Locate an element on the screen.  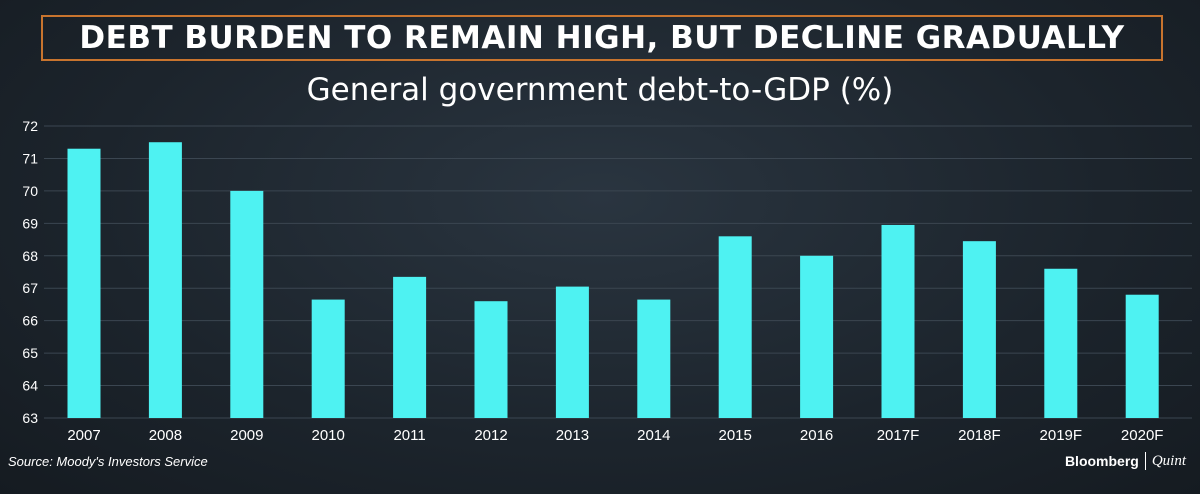
x-tick-label: 2019F is located at coordinates (1061, 435).